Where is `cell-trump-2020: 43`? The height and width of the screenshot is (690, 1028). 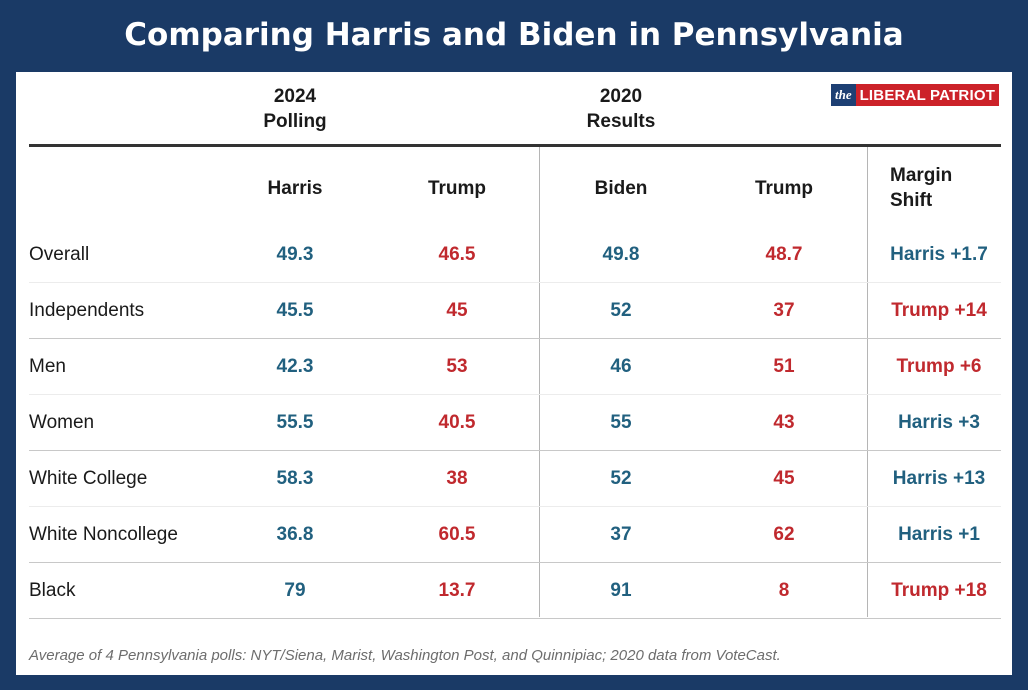
cell-trump-2020: 43 is located at coordinates (784, 422).